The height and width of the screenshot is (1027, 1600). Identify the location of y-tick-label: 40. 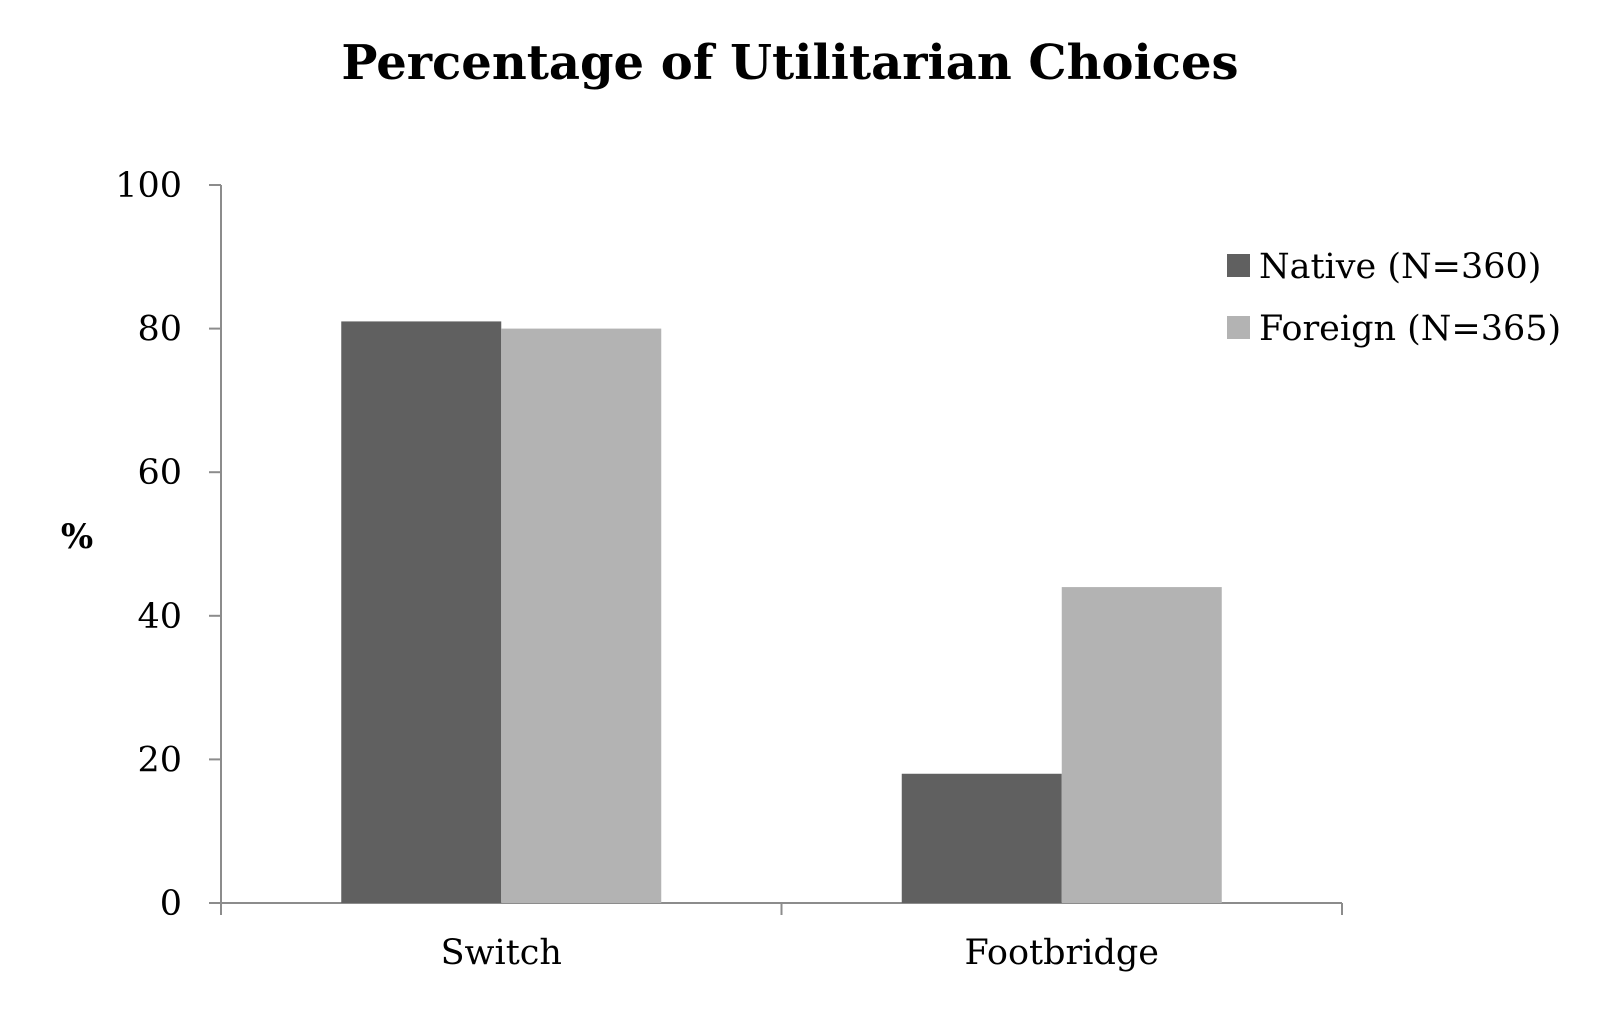
(159, 617).